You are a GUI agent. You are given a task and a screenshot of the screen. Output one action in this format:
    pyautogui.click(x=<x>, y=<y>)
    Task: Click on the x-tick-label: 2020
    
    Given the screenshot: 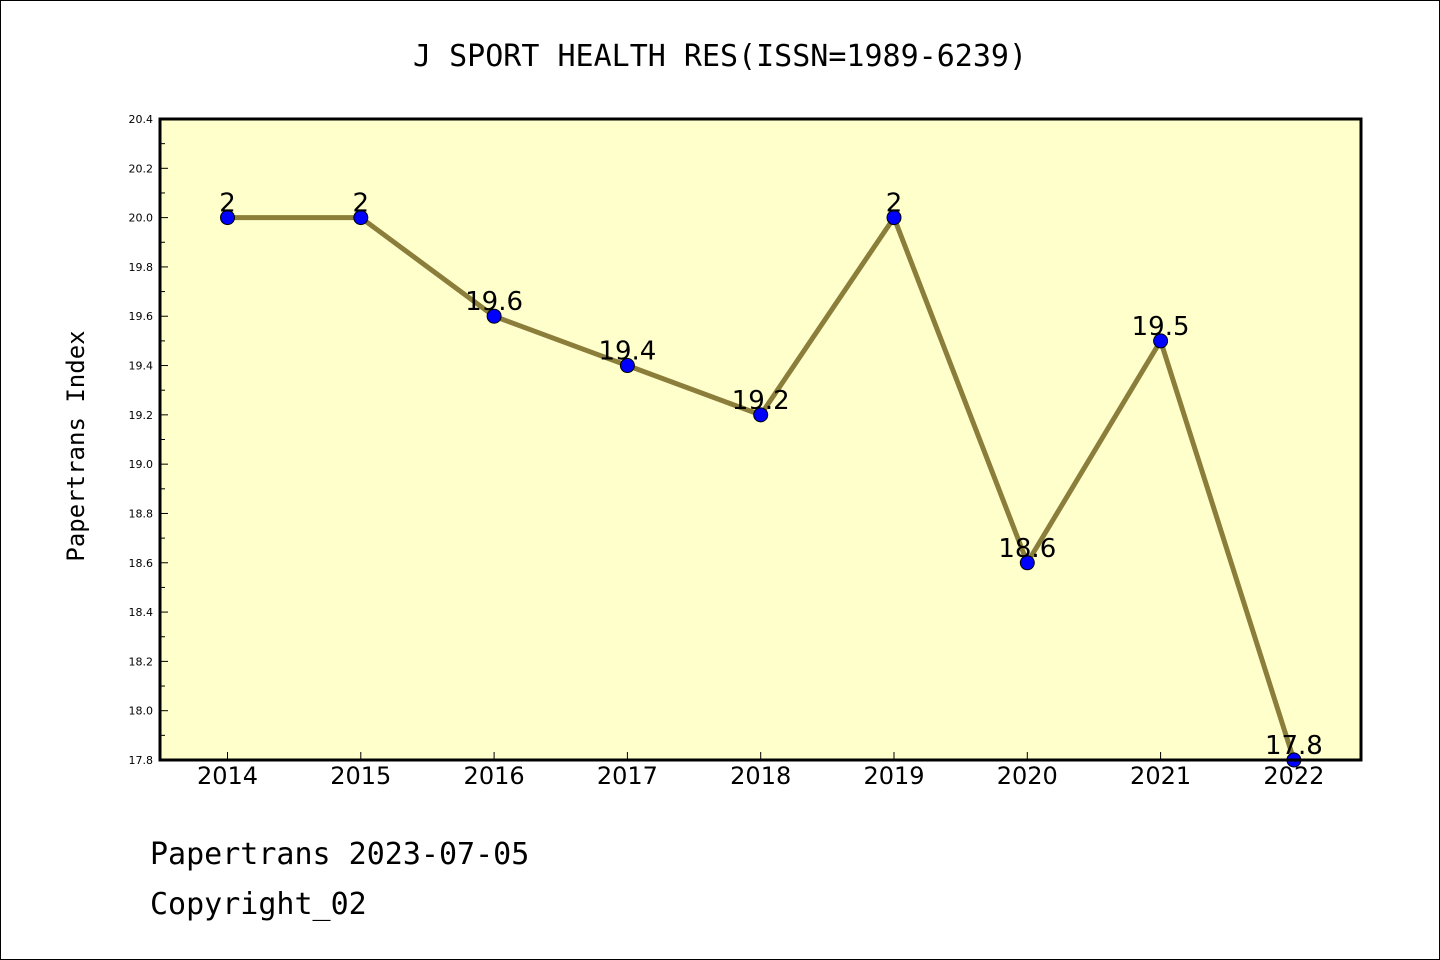 What is the action you would take?
    pyautogui.click(x=1027, y=776)
    